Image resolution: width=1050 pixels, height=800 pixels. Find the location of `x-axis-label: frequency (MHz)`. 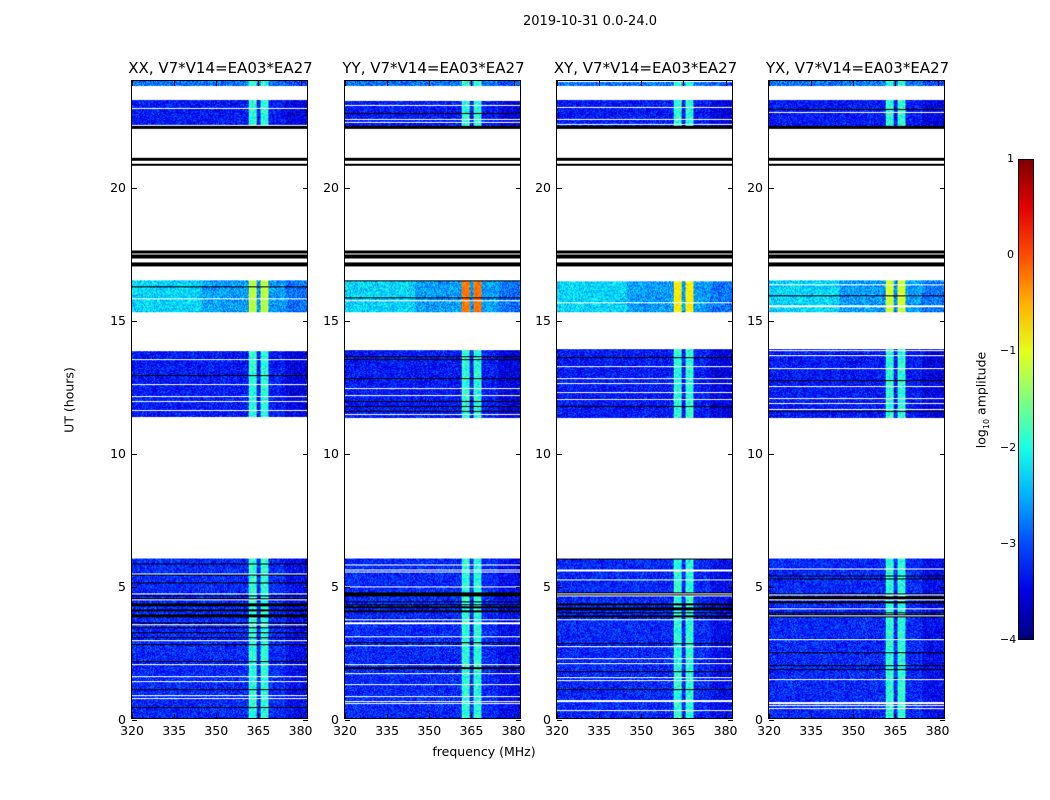

x-axis-label: frequency (MHz) is located at coordinates (484, 751).